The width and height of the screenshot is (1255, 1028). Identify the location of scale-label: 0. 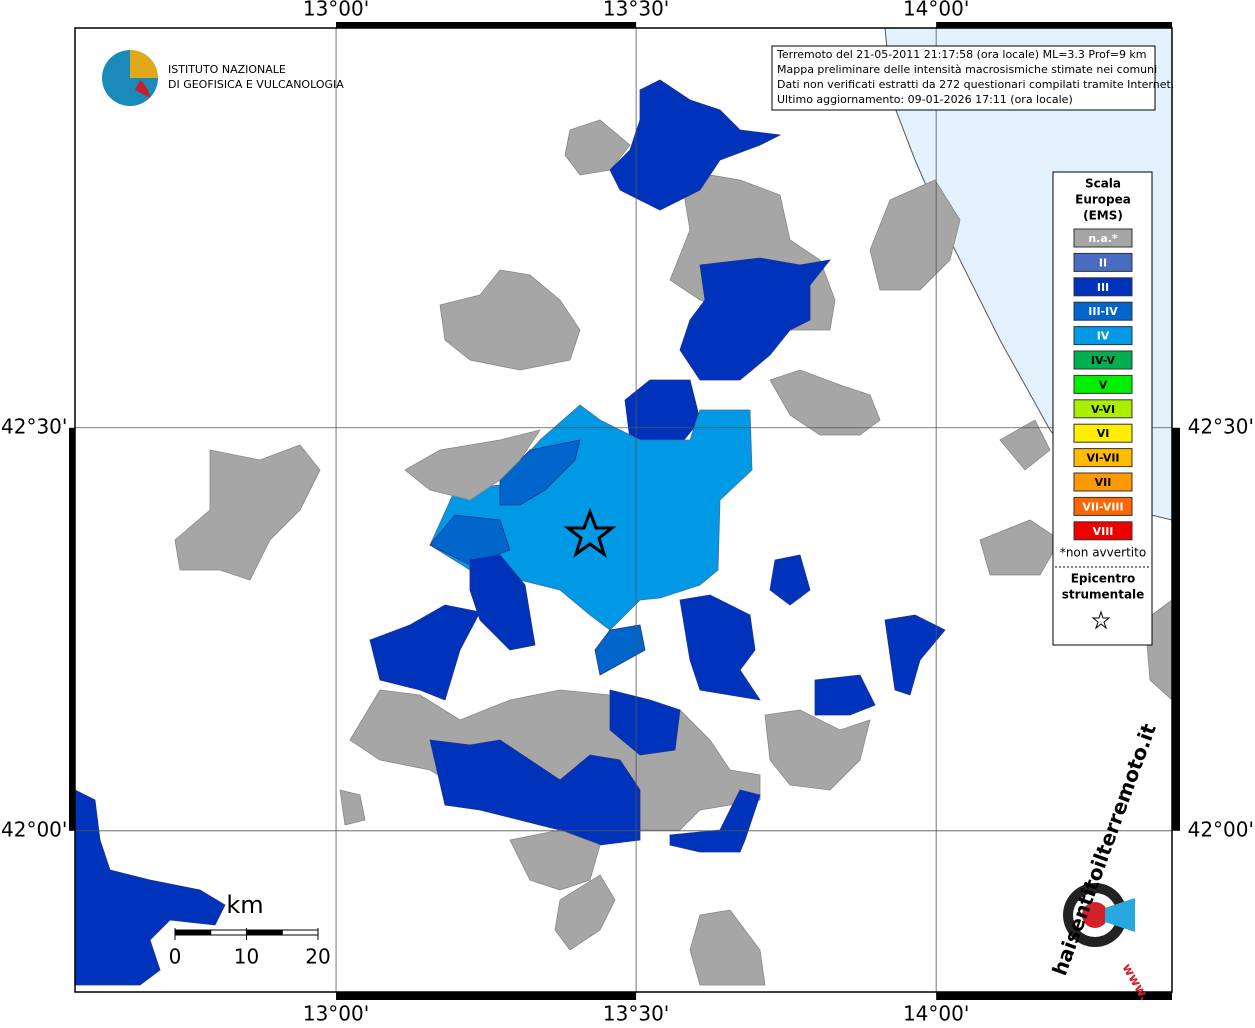
(175, 957).